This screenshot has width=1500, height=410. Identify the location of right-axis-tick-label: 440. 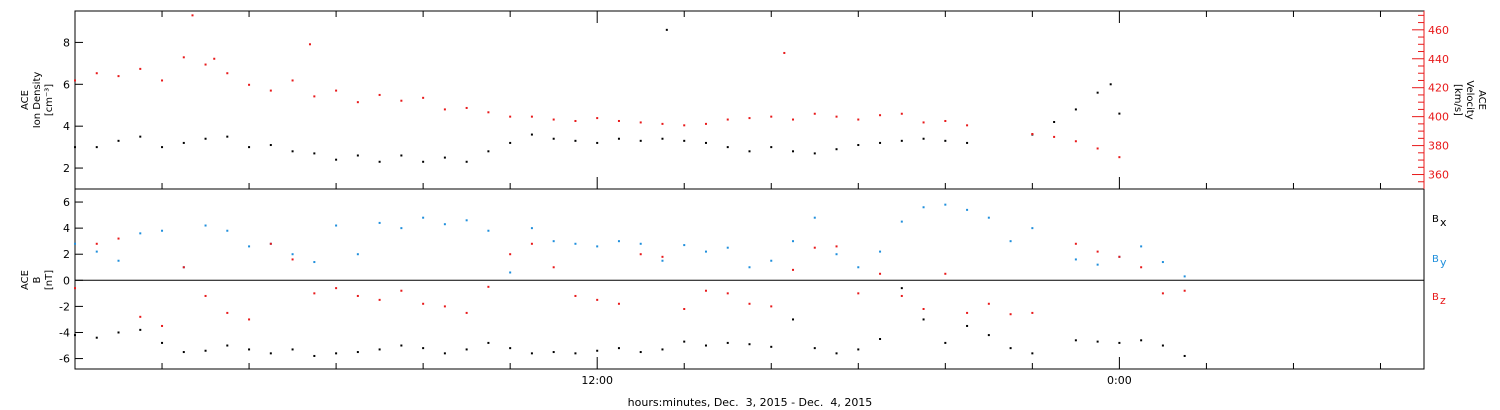
(1438, 59).